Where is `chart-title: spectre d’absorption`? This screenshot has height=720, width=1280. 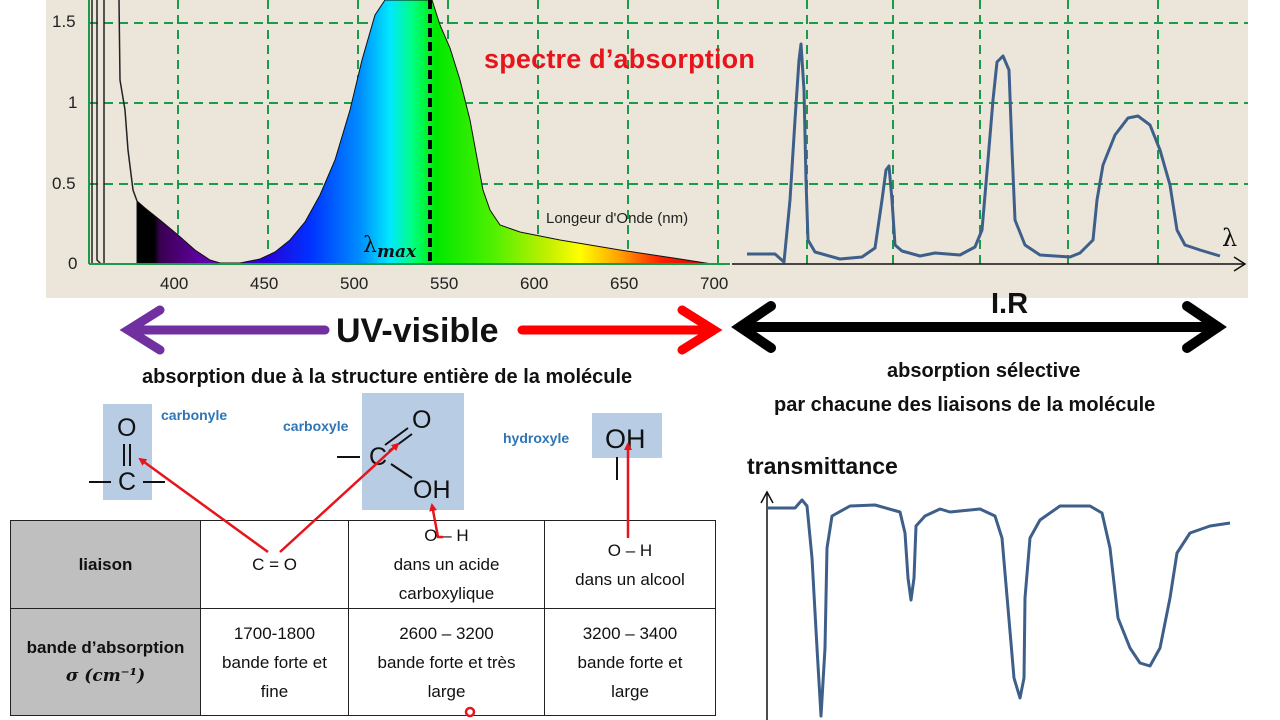
chart-title: spectre d’absorption is located at coordinates (620, 59).